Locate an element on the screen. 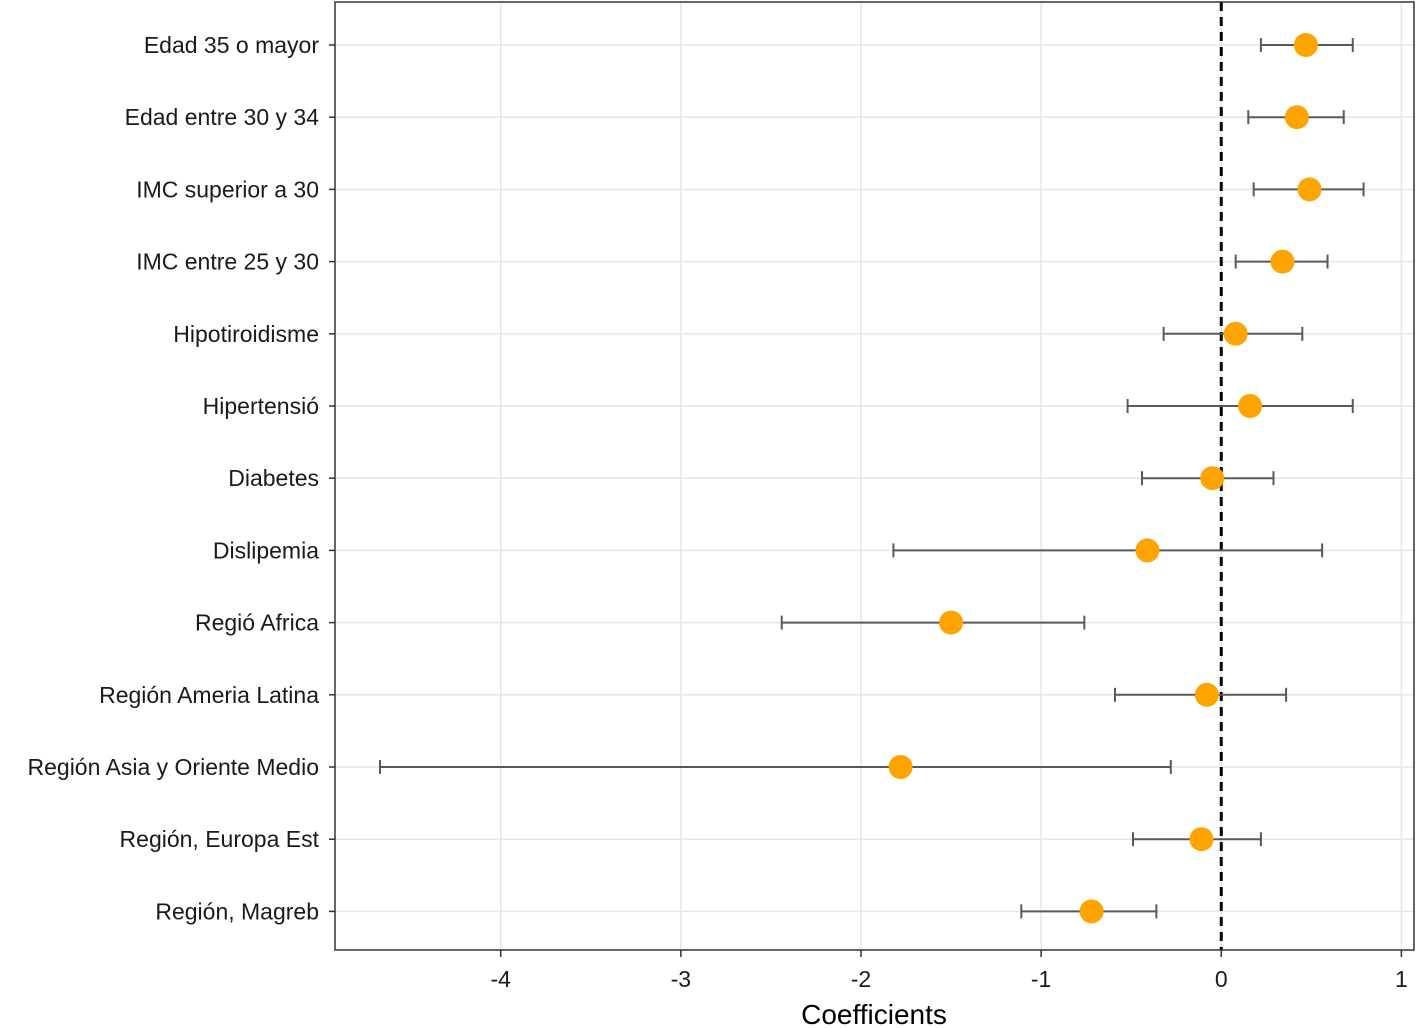  x-tick-label: -1 is located at coordinates (1041, 979).